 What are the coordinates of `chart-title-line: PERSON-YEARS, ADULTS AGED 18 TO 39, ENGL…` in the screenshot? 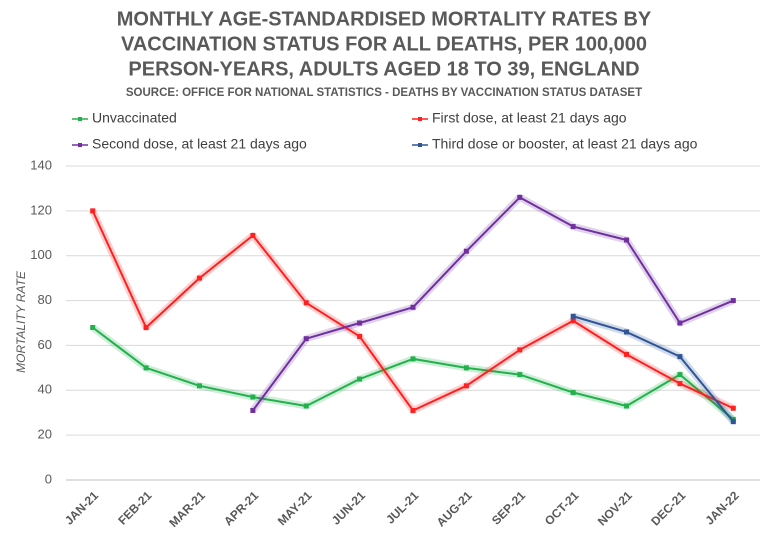 It's located at (383, 69).